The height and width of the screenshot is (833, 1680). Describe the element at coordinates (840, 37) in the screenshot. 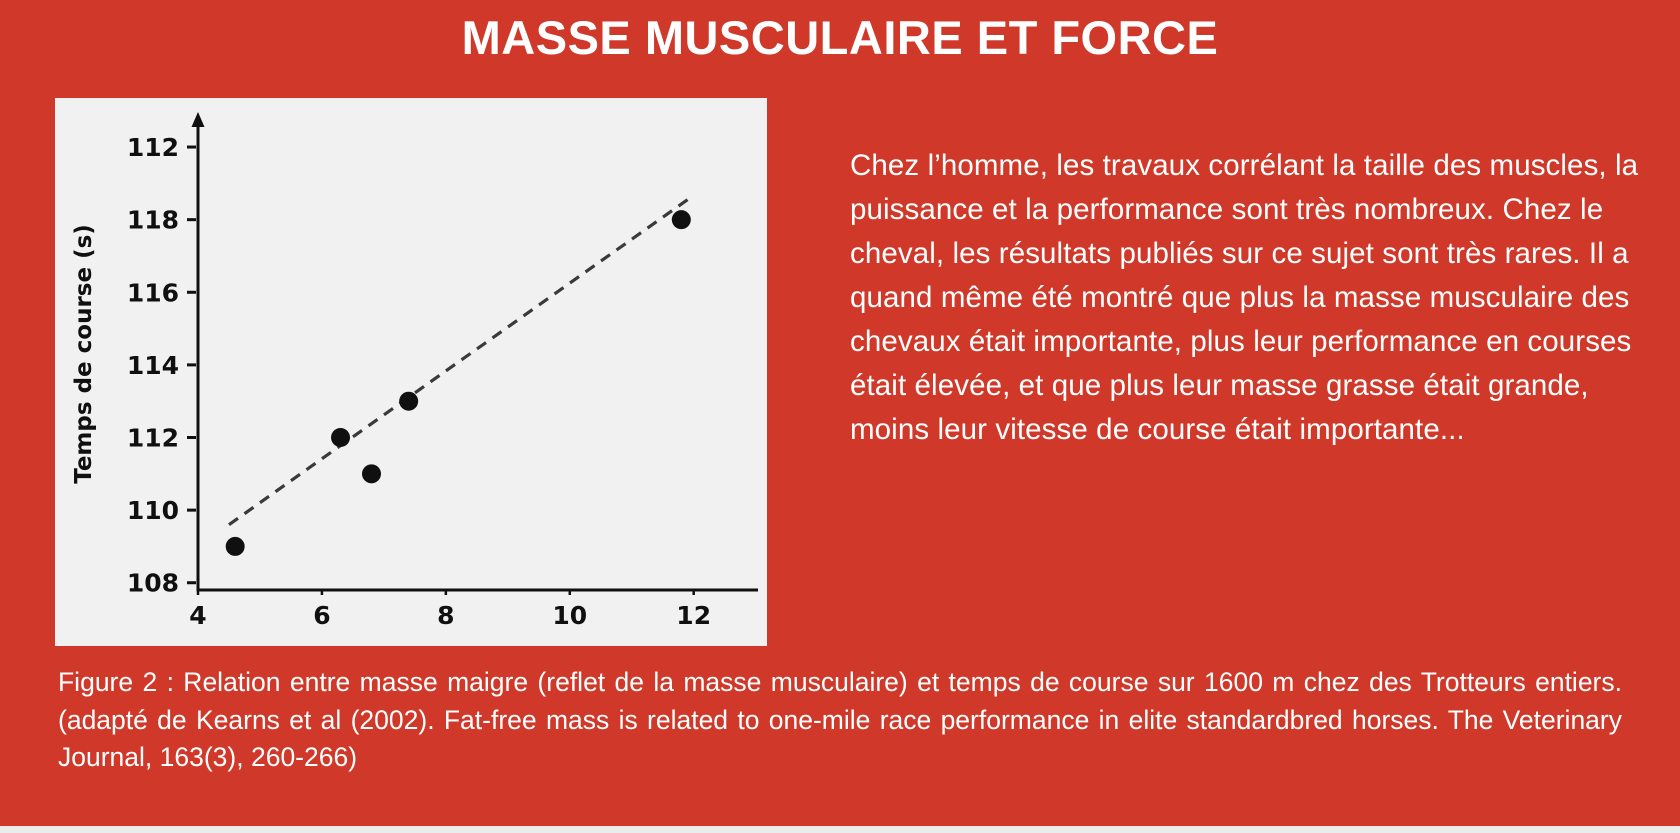

I see `page-title: MASSE MUSCULAIRE ET FORCE` at that location.